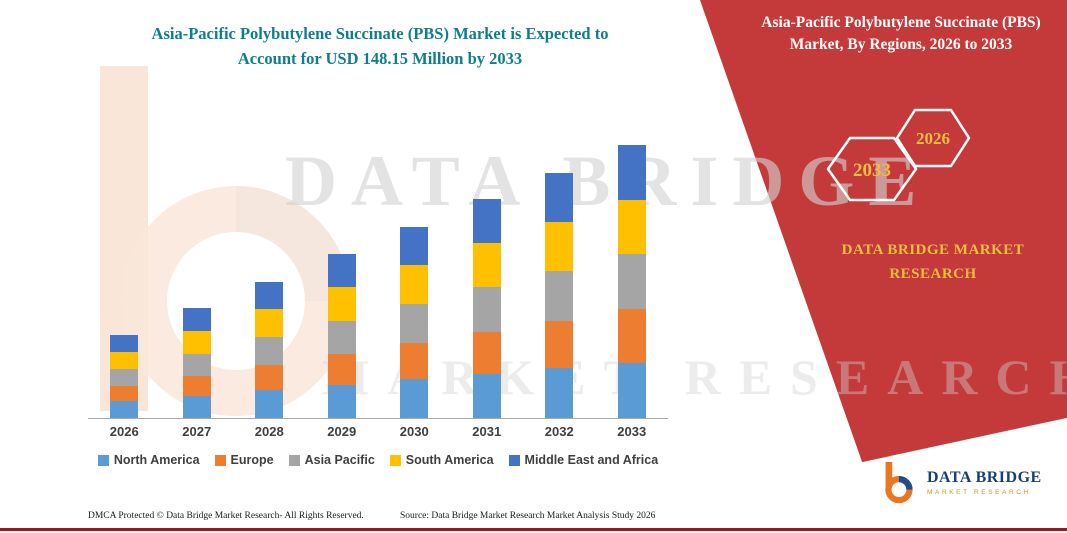 The image size is (1067, 533). I want to click on brand-logo-icon, so click(899, 482).